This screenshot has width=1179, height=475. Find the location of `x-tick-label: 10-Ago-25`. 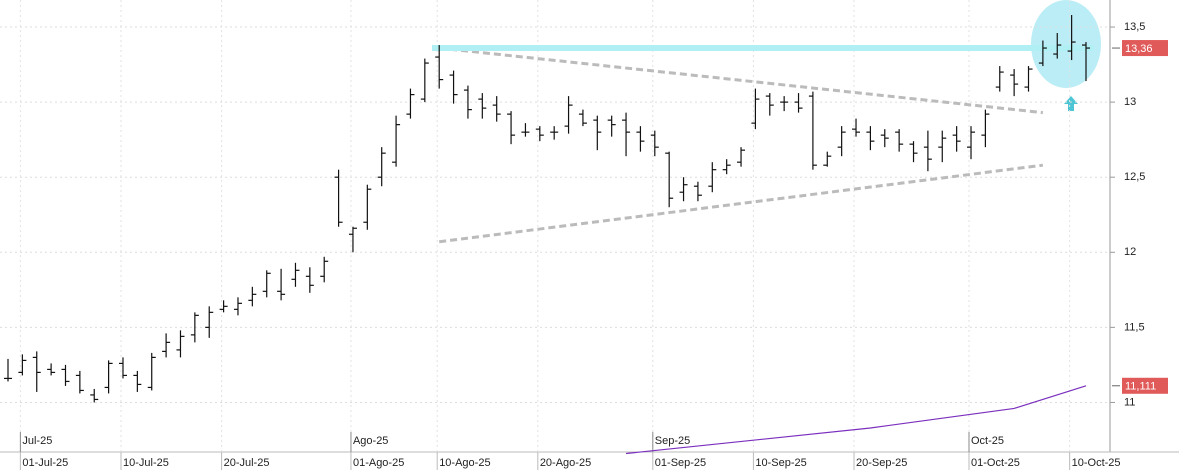

x-tick-label: 10-Ago-25 is located at coordinates (464, 463).